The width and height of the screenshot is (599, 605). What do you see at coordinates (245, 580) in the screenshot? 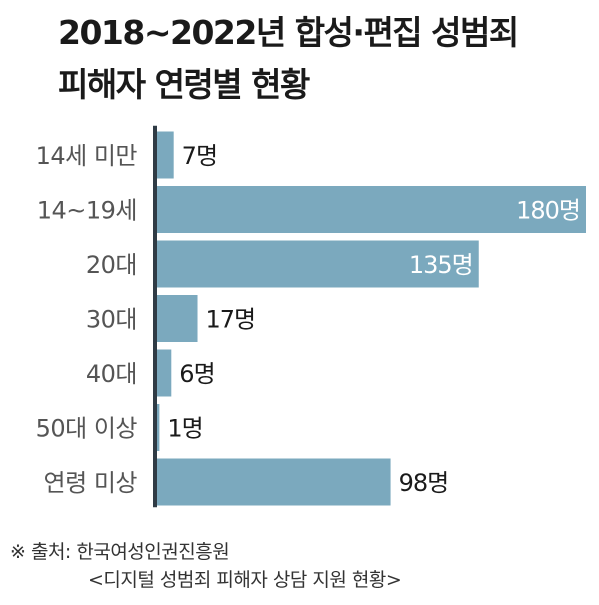
I see `source-detail: <디지털 성범죄 피해자 상담 지원 현황>` at bounding box center [245, 580].